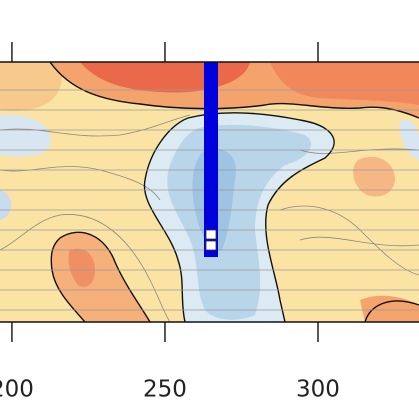  What do you see at coordinates (318, 390) in the screenshot?
I see `x-tick-label: 300` at bounding box center [318, 390].